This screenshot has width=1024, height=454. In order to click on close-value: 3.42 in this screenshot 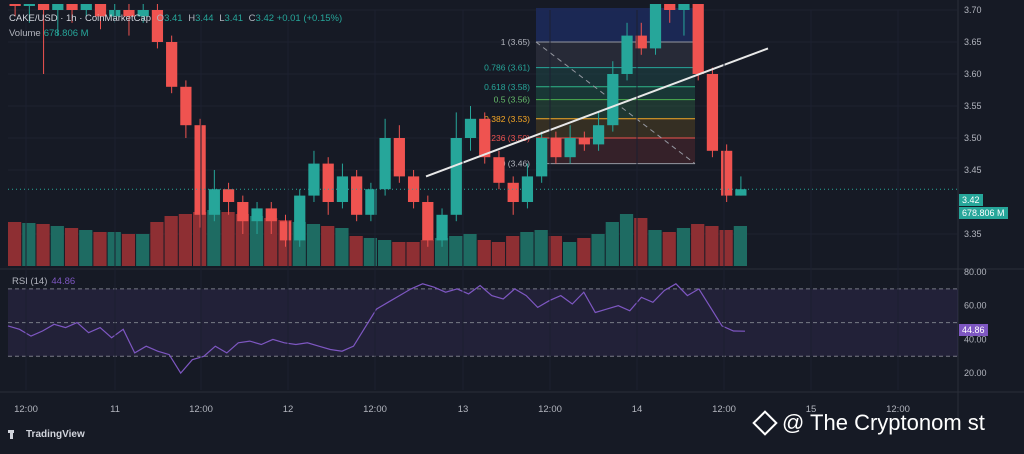, I will do `click(265, 18)`.